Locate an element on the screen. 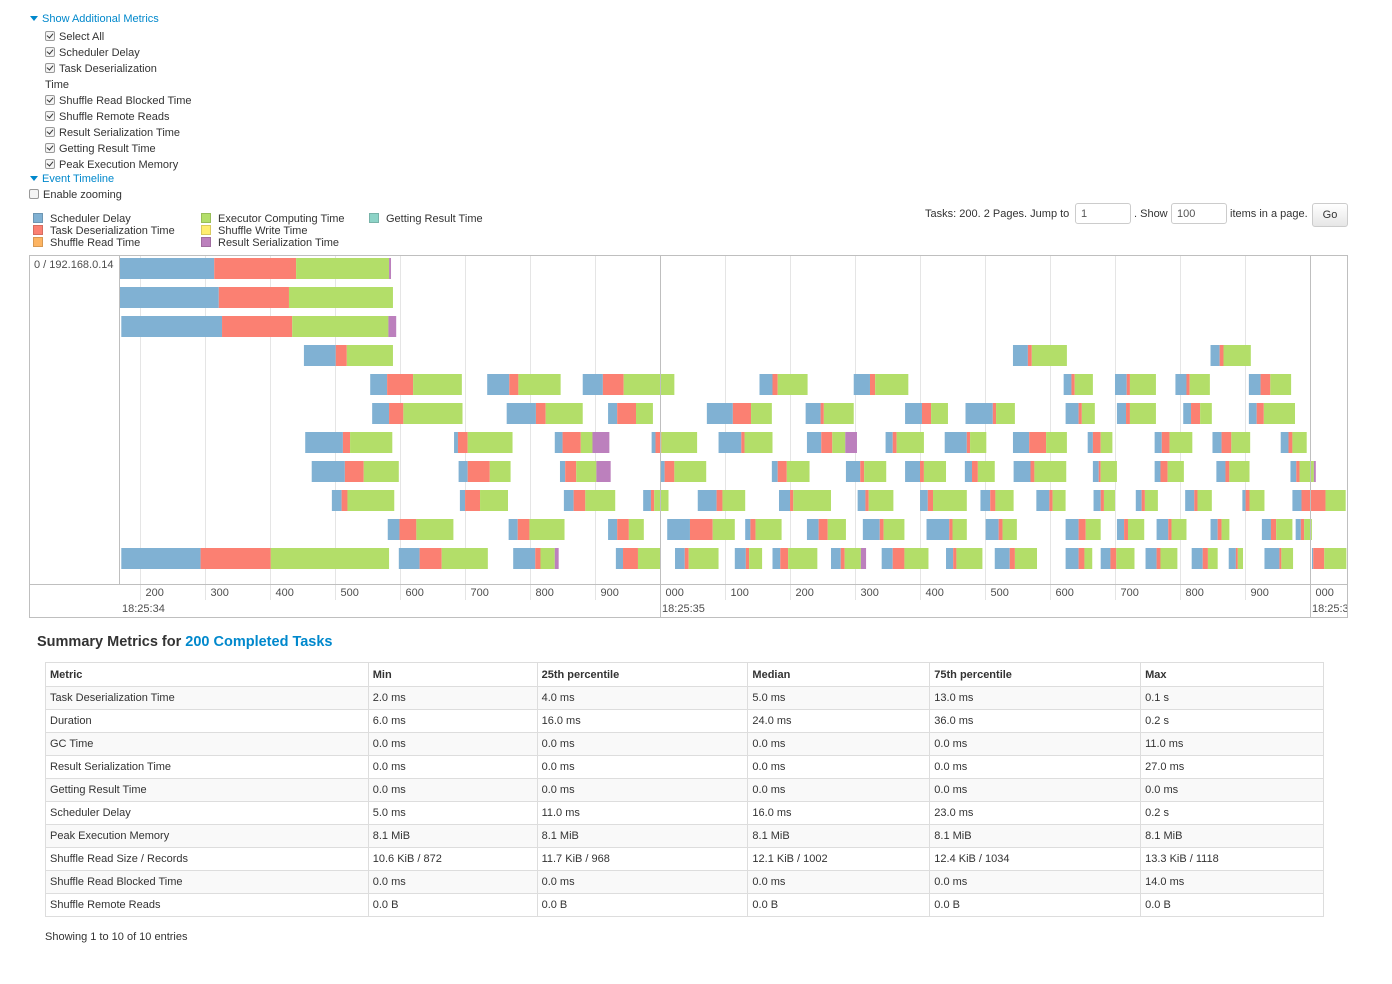  metric-option: Result Serialization Time is located at coordinates (112, 133).